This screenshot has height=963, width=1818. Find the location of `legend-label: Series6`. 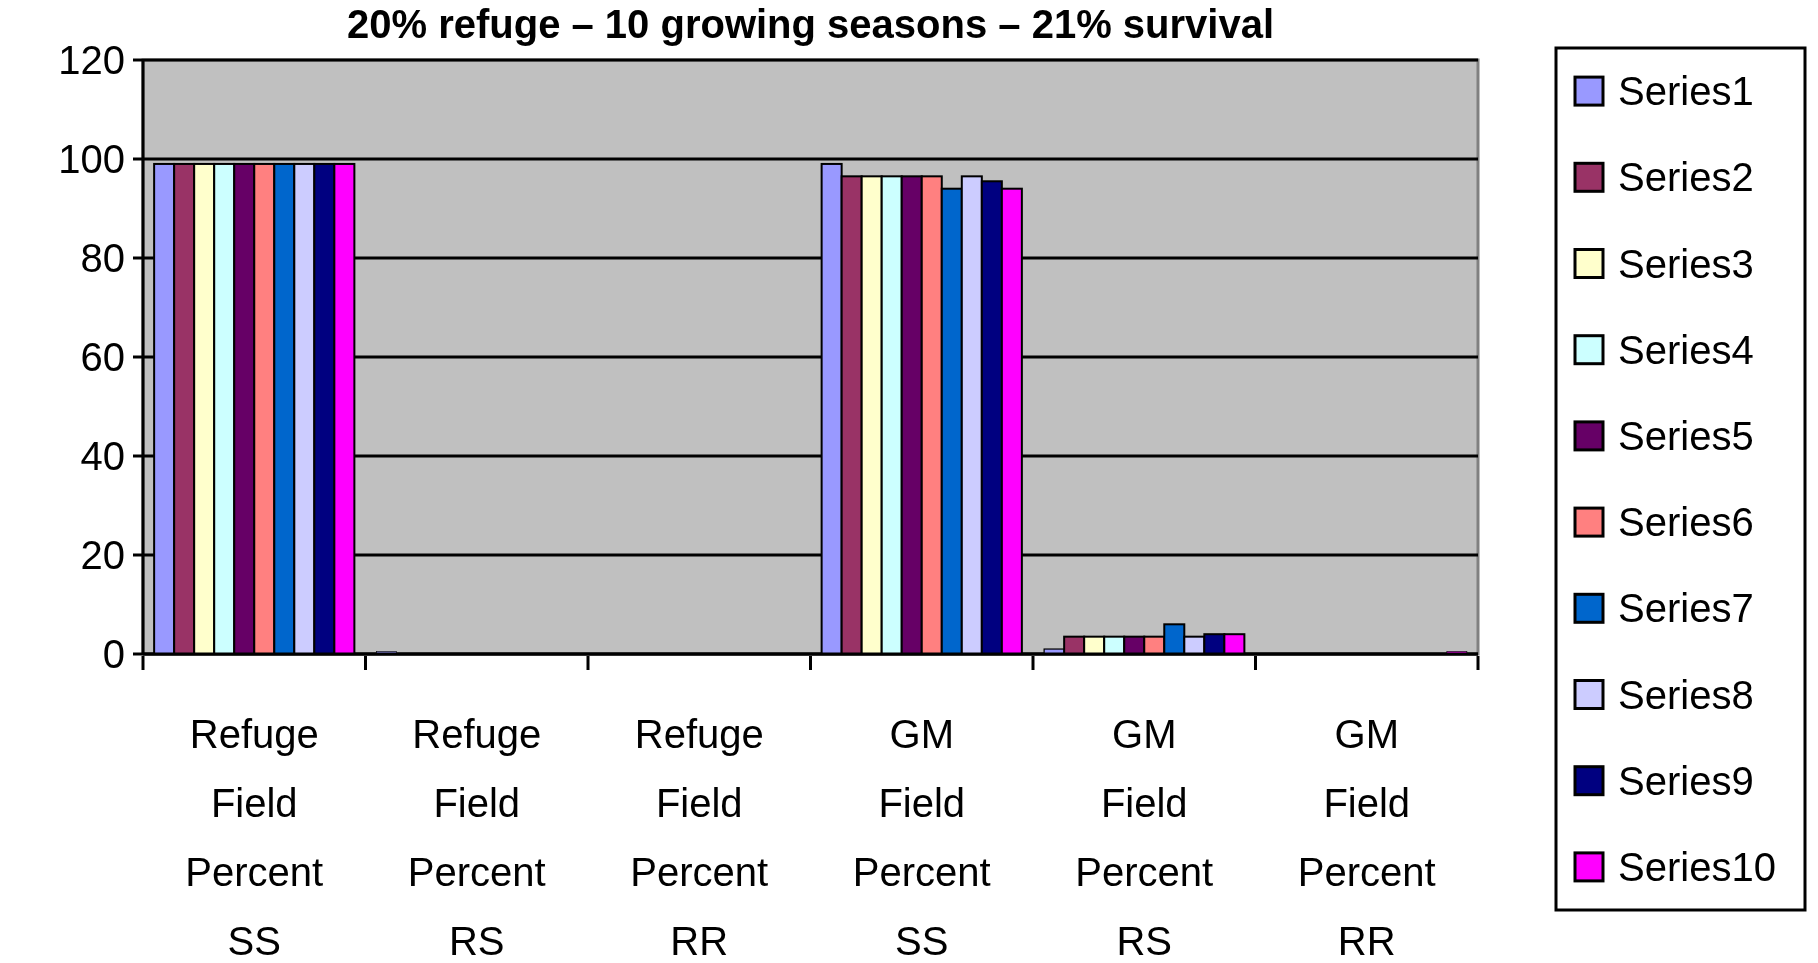

legend-label: Series6 is located at coordinates (1686, 522).